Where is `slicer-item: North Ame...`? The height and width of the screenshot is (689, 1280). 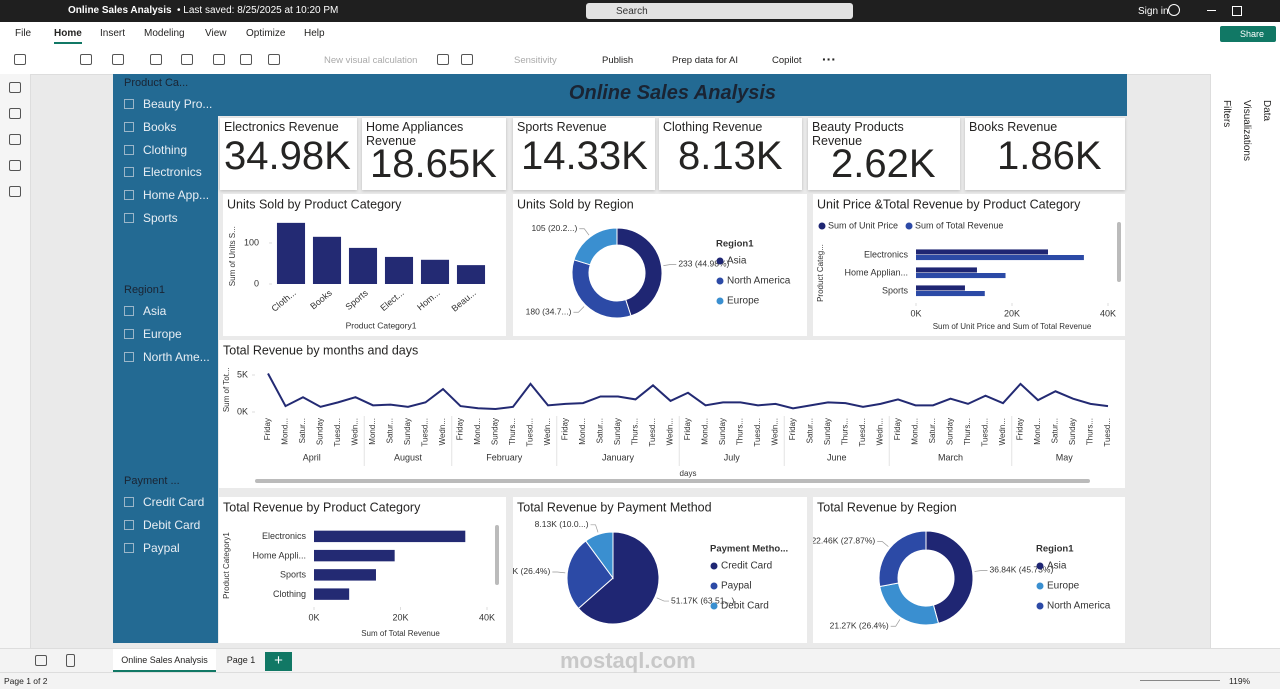 slicer-item: North Ame... is located at coordinates (176, 356).